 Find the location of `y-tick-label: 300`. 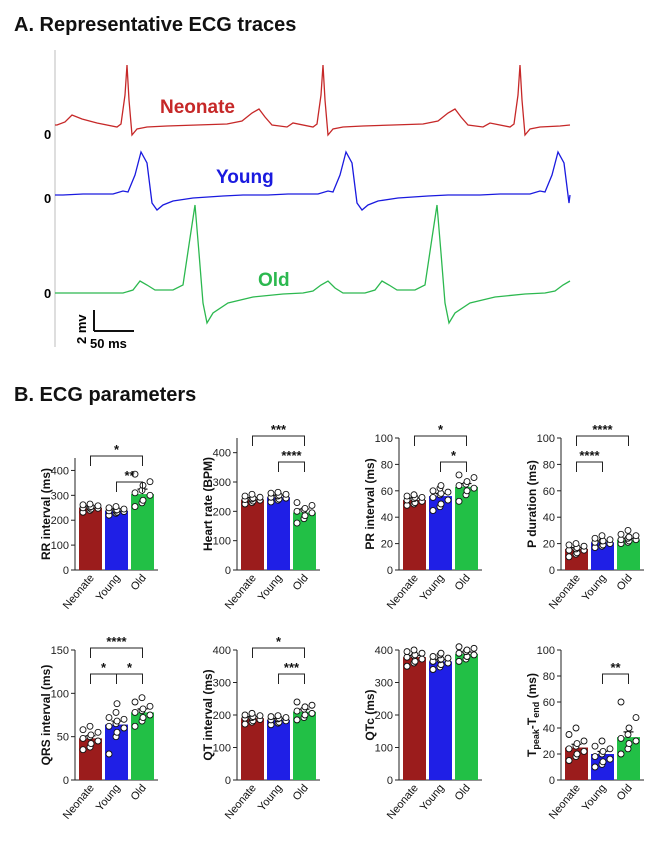

y-tick-label: 300 is located at coordinates (384, 684).